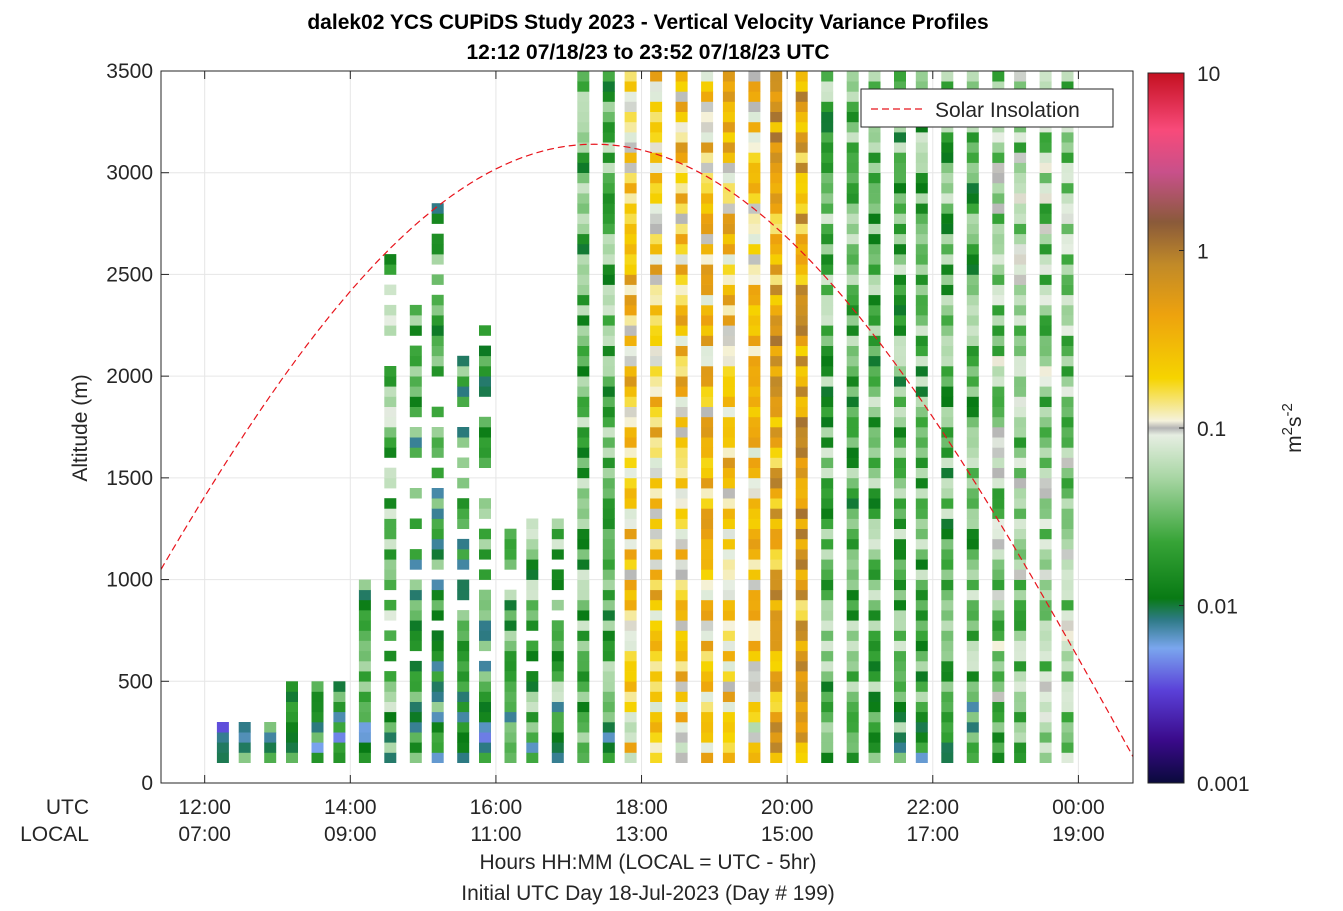 This screenshot has width=1343, height=911. Describe the element at coordinates (129, 71) in the screenshot. I see `y-tick-label: 3500` at that location.